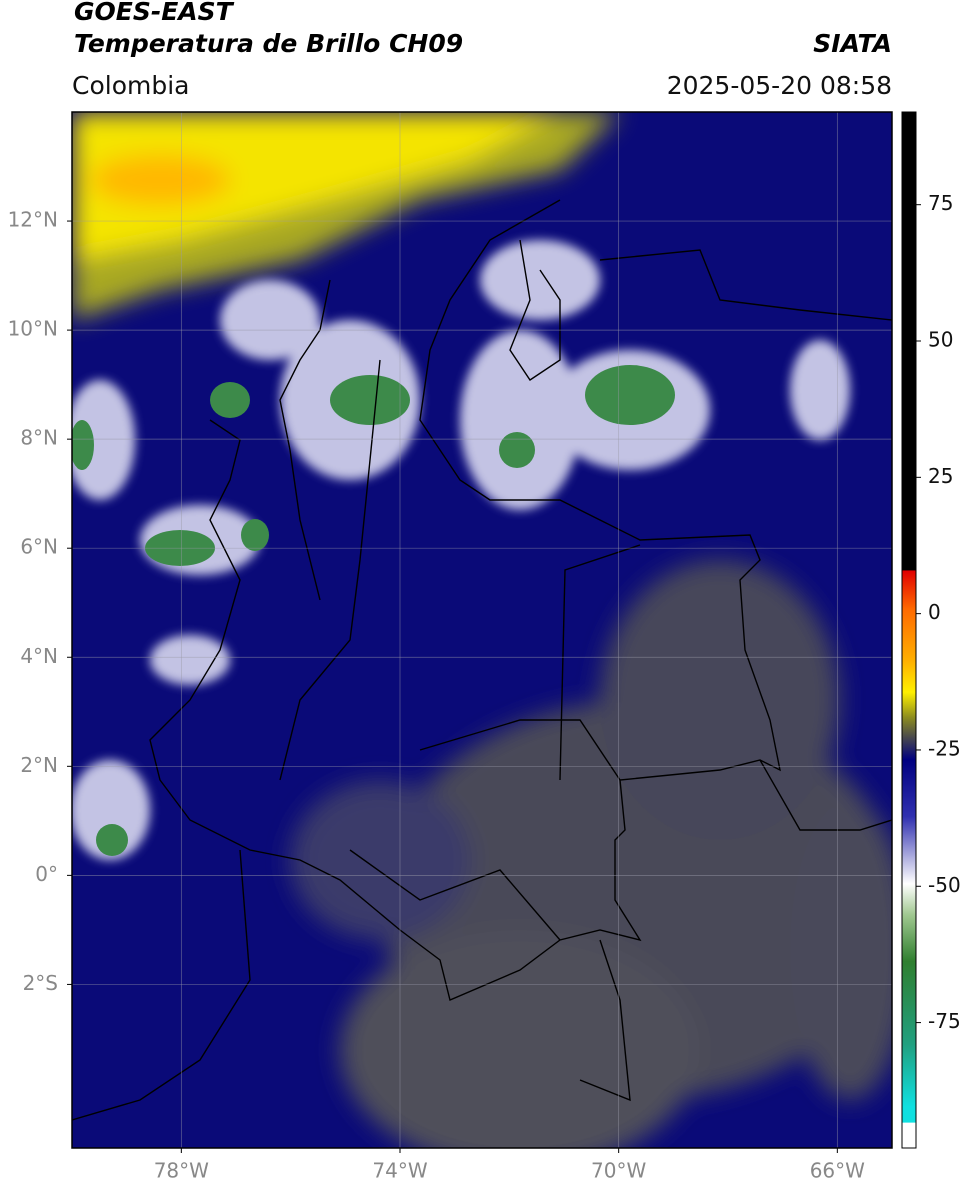  What do you see at coordinates (39, 656) in the screenshot?
I see `y-tick-label: 4°N` at bounding box center [39, 656].